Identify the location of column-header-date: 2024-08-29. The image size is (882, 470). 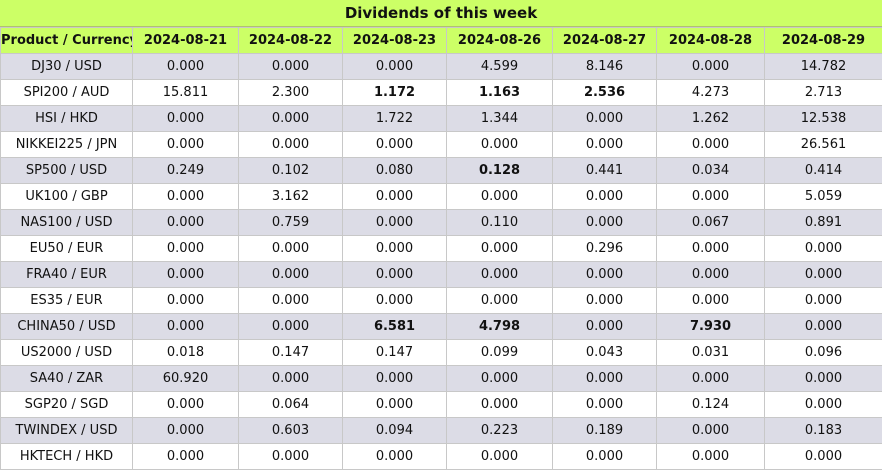
(823, 41).